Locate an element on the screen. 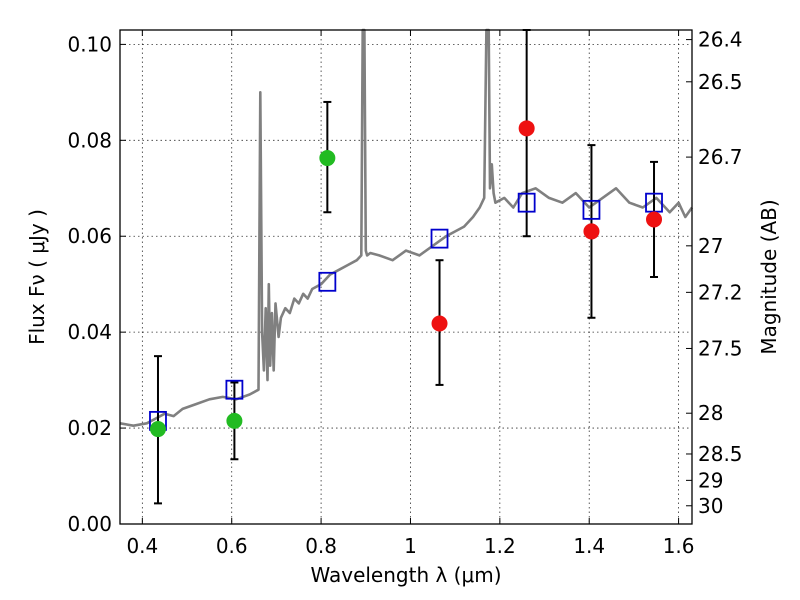  y-tick-label: 0.10 is located at coordinates (89, 44).